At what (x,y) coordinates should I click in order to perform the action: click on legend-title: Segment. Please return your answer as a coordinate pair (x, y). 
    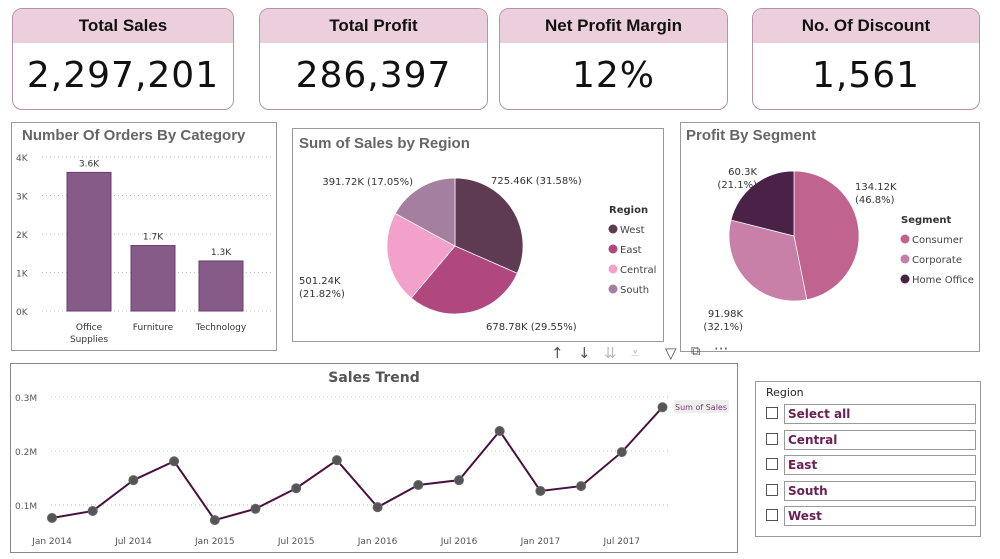
    Looking at the image, I should click on (926, 220).